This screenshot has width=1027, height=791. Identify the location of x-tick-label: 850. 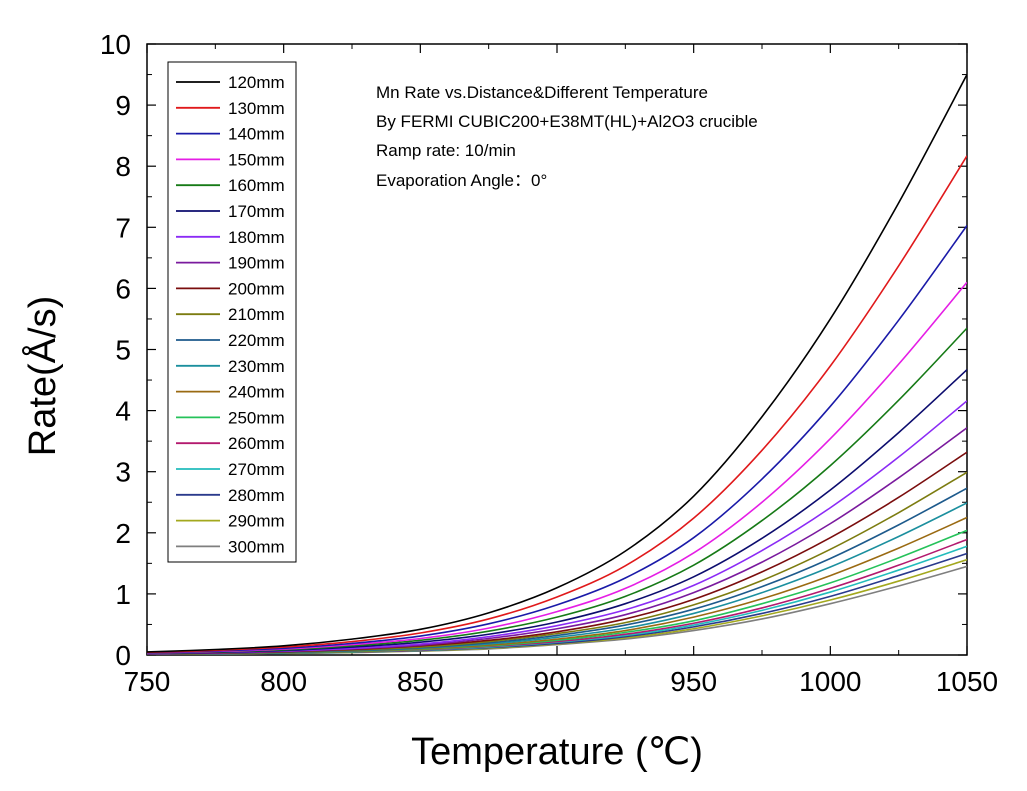
(420, 681).